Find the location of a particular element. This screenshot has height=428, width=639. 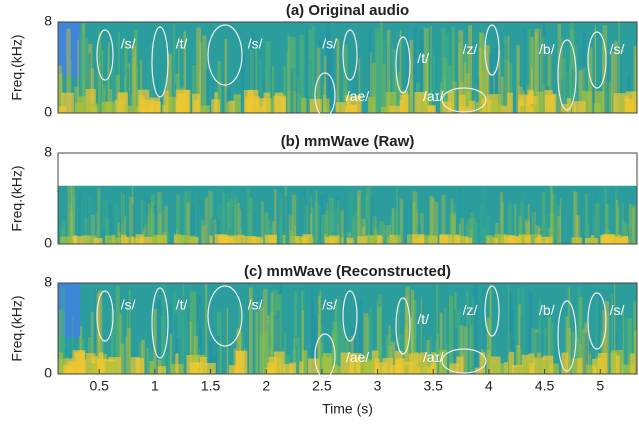

y-axis-label: Freq.(kHz) is located at coordinates (17, 67).